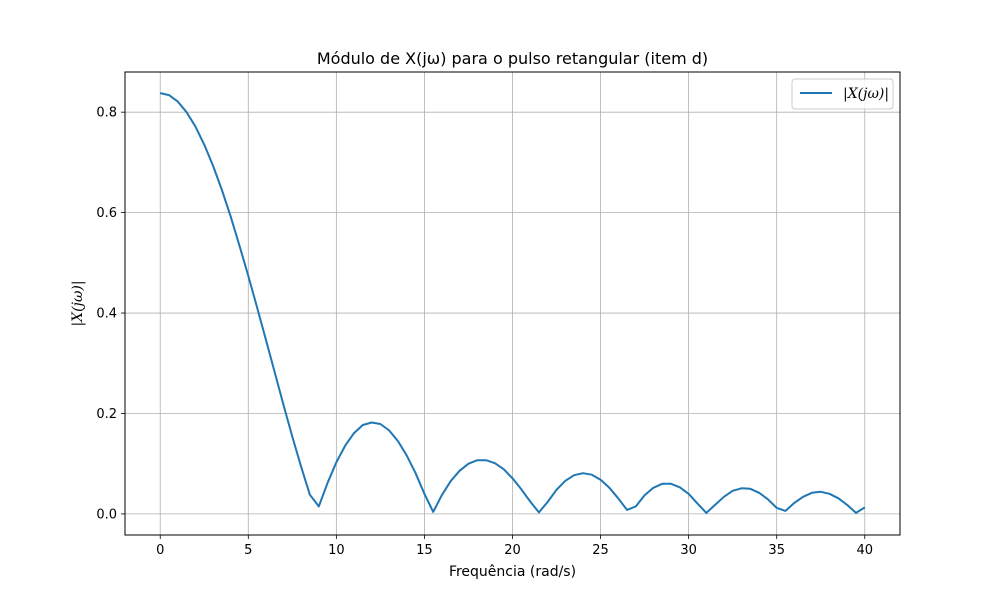 The height and width of the screenshot is (600, 1000). I want to click on y-axis-label: |X(jω)|, so click(78, 303).